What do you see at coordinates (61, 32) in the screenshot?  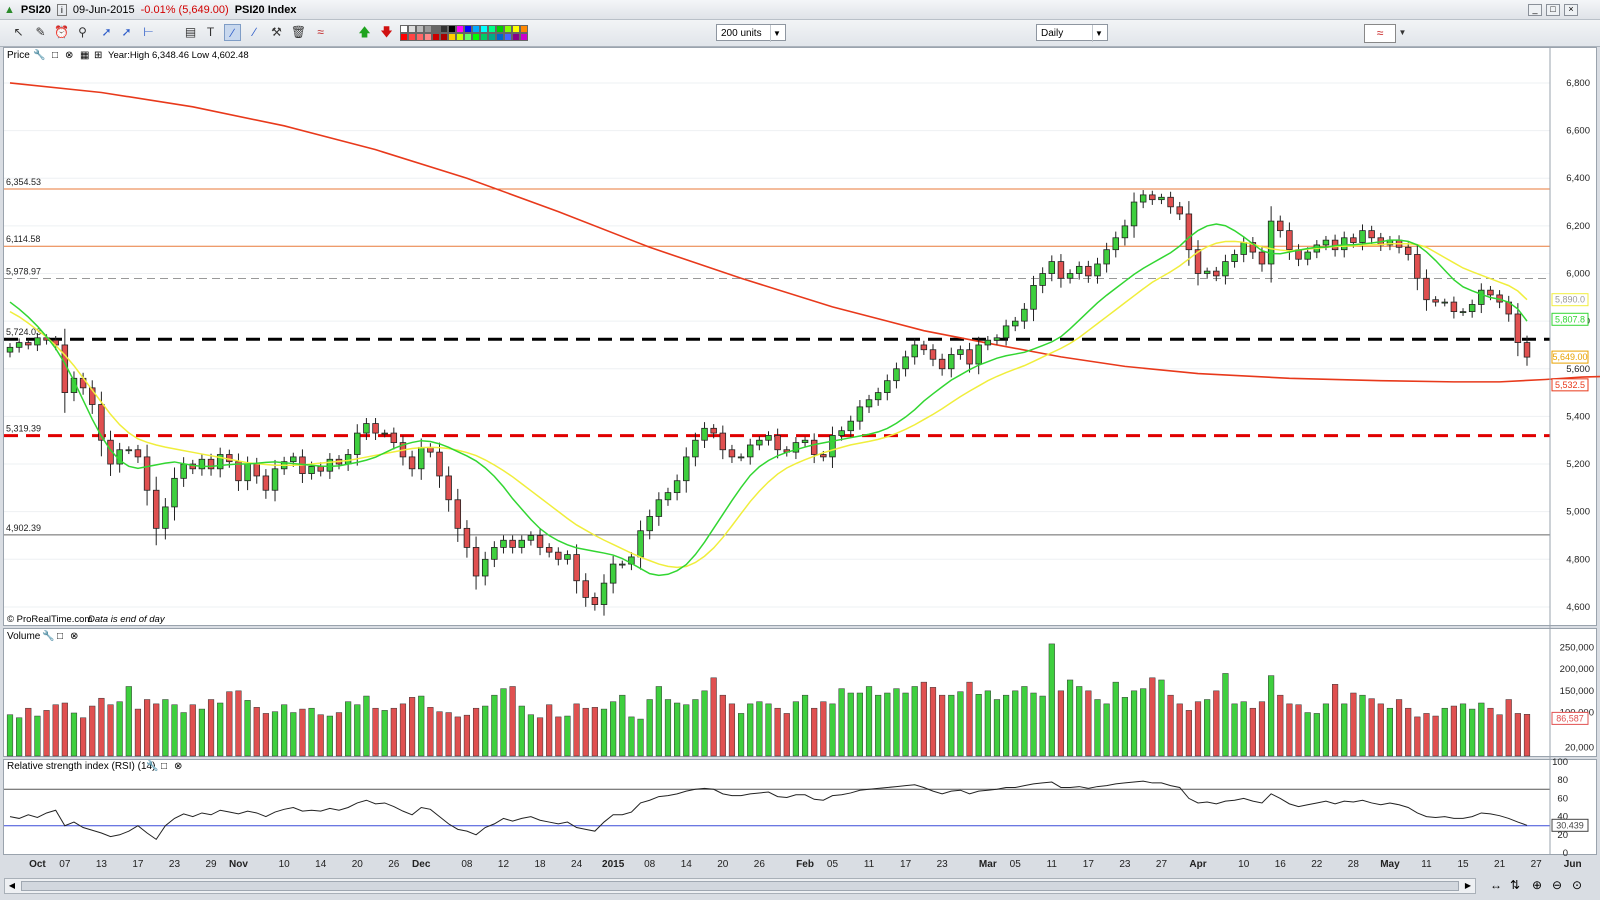 I see `alarm-icon: ⏰` at bounding box center [61, 32].